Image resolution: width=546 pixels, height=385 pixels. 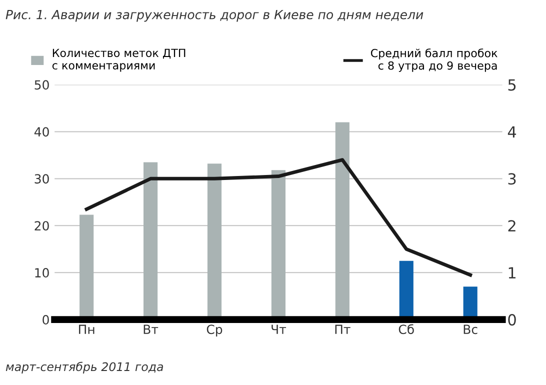 I want to click on x-tick-label: Вс, so click(x=471, y=329).